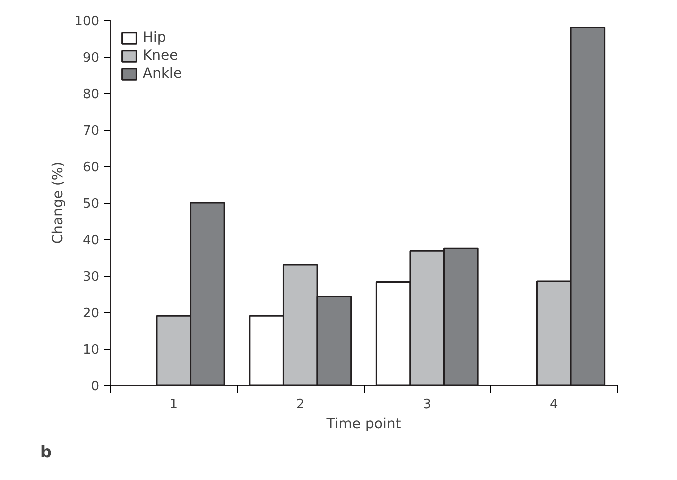 Image resolution: width=677 pixels, height=480 pixels. What do you see at coordinates (91, 204) in the screenshot?
I see `y-tick-label: 50` at bounding box center [91, 204].